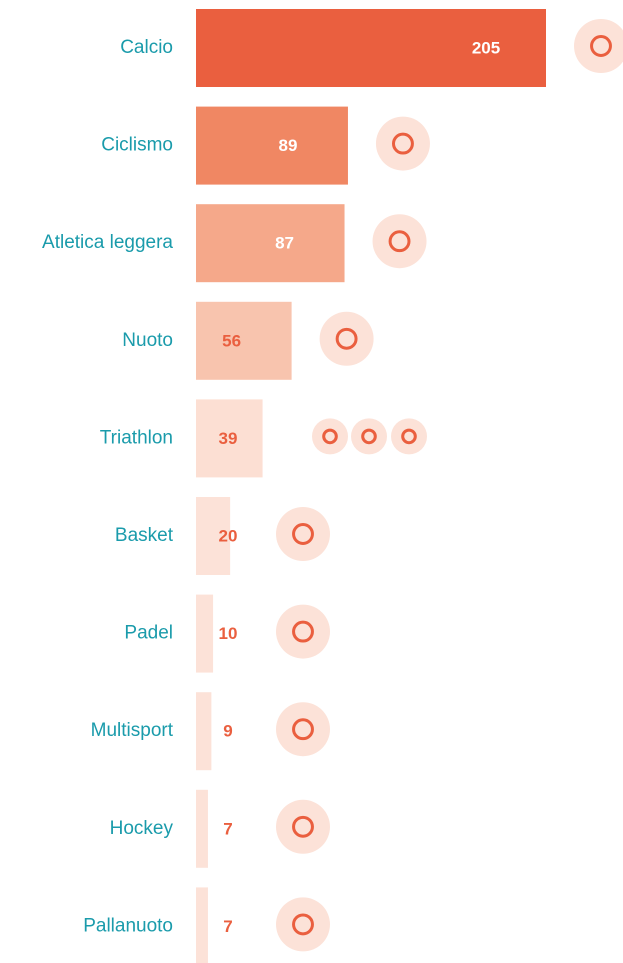  Describe the element at coordinates (147, 340) in the screenshot. I see `category-label: Nuoto` at that location.